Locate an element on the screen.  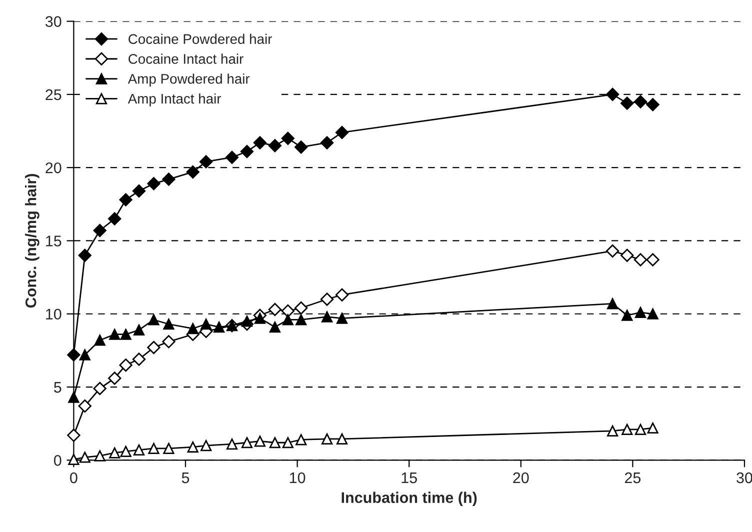
legend-label: Cocaine Powdered hair is located at coordinates (200, 39).